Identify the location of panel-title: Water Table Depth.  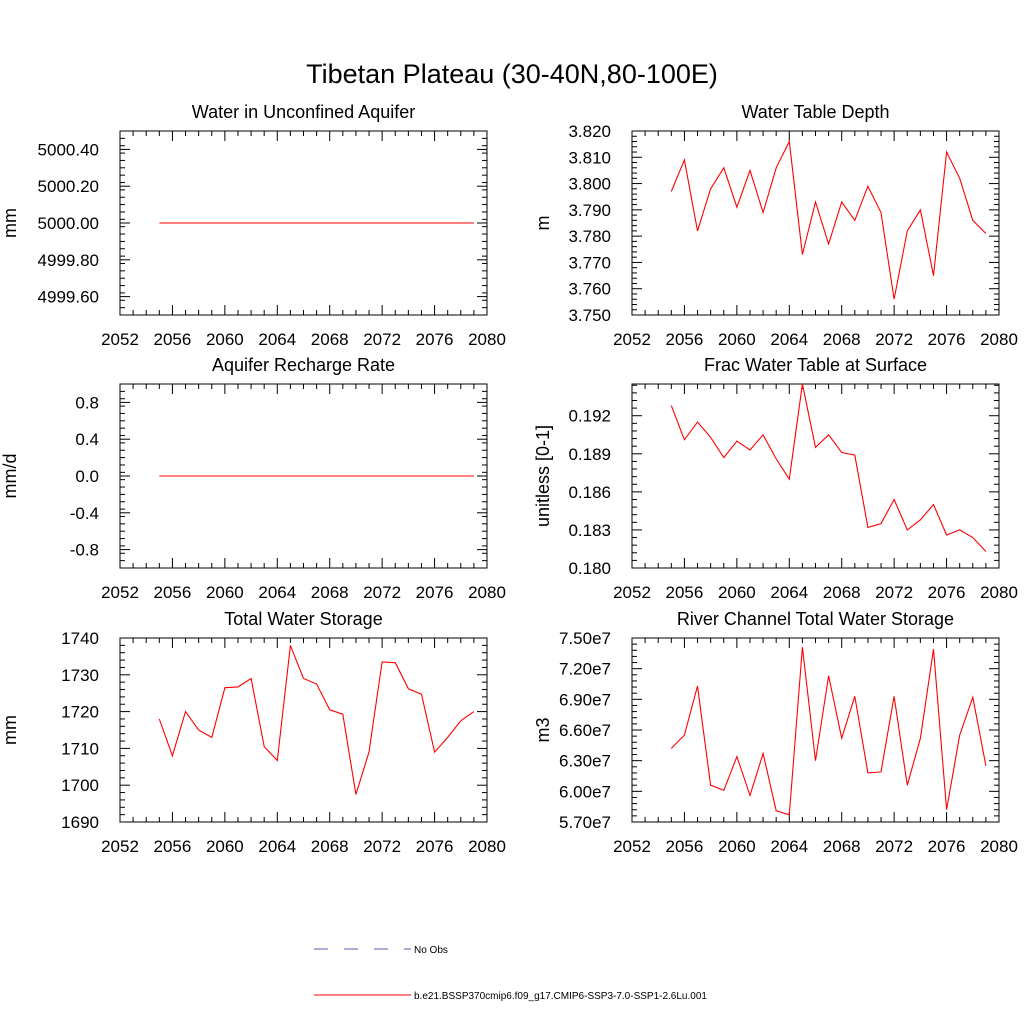
(815, 112).